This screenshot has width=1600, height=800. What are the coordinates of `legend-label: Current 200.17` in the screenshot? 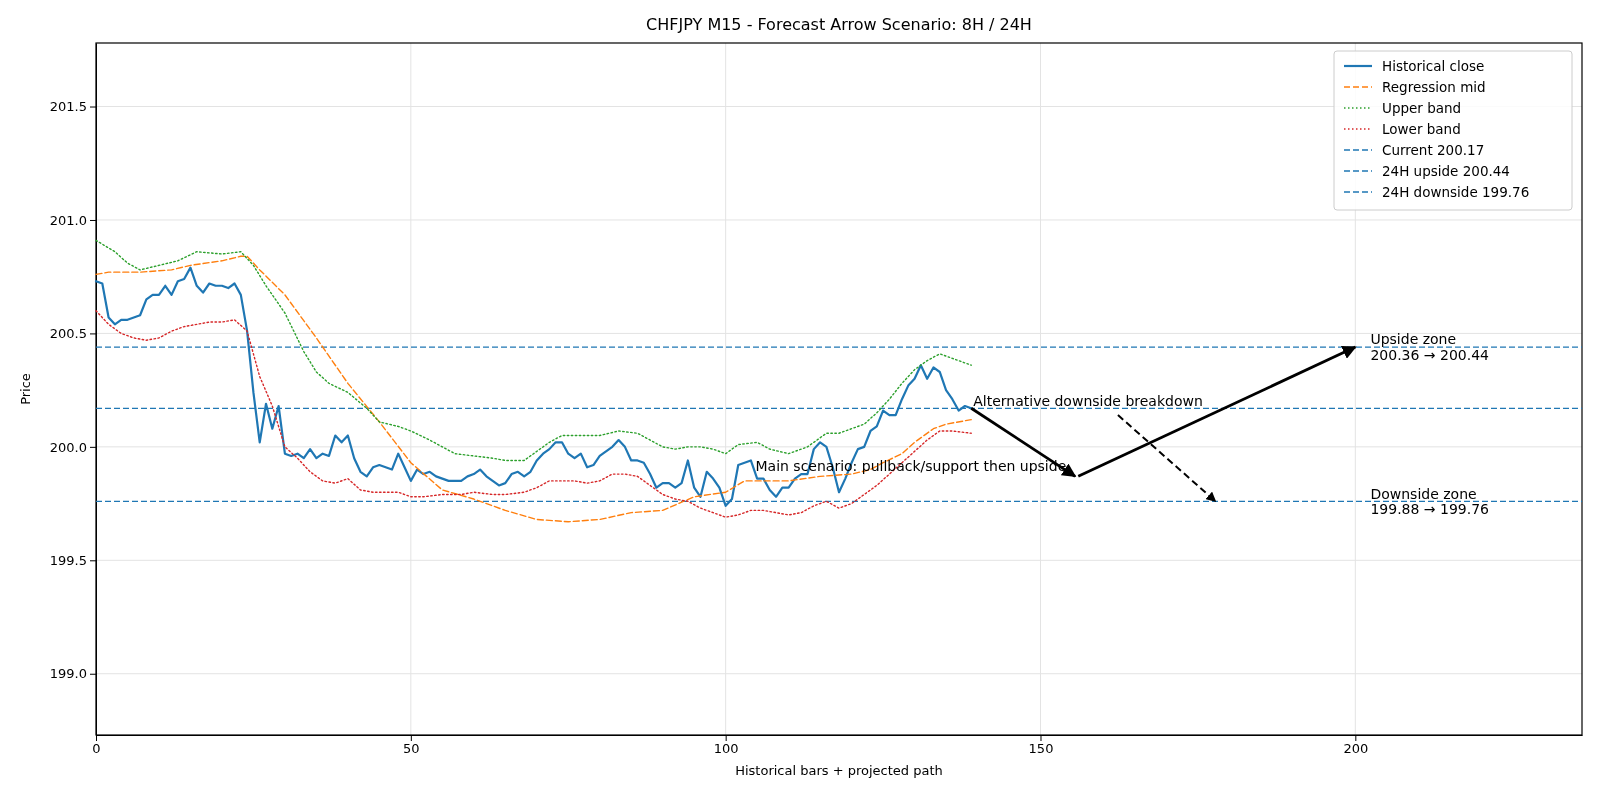 It's located at (1433, 149).